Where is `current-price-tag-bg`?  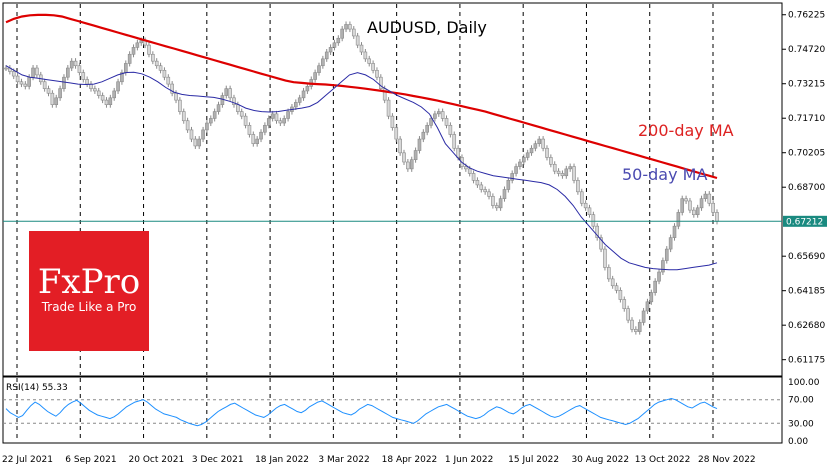 current-price-tag-bg is located at coordinates (805, 221).